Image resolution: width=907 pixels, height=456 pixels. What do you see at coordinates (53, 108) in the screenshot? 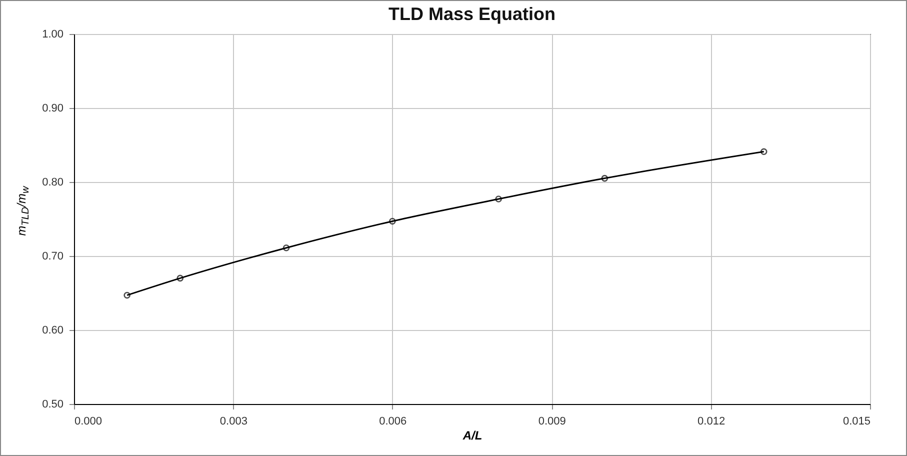
I see `y-tick-label: 0.90` at bounding box center [53, 108].